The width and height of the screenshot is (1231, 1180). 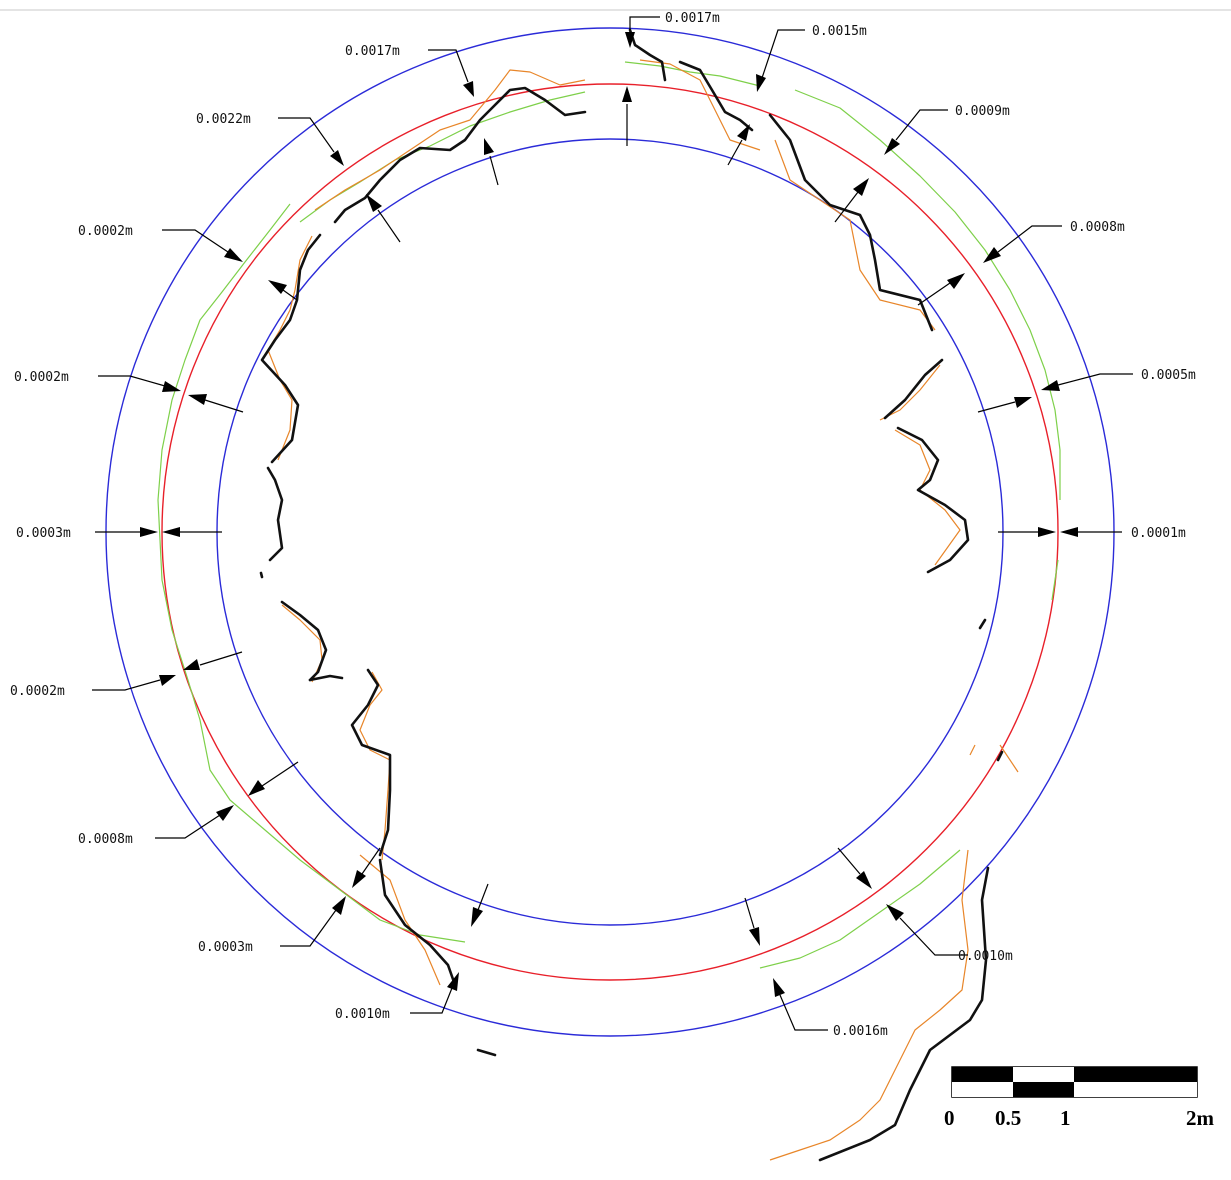 What do you see at coordinates (839, 31) in the screenshot?
I see `dimension-label: 0.0015m` at bounding box center [839, 31].